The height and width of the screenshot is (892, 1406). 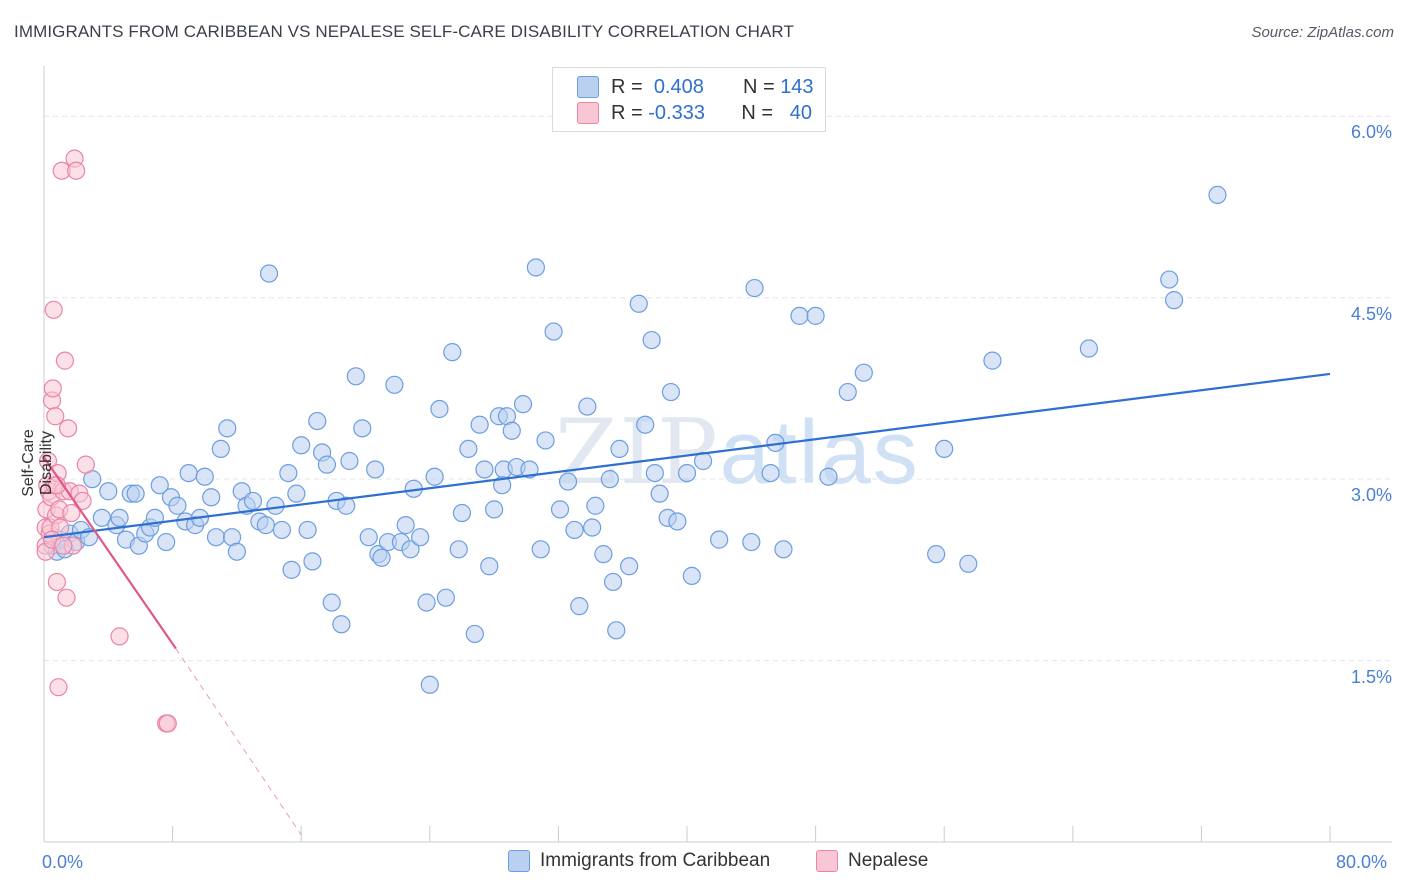 I want to click on y-tick-label: 3.0%, so click(x=1371, y=495).